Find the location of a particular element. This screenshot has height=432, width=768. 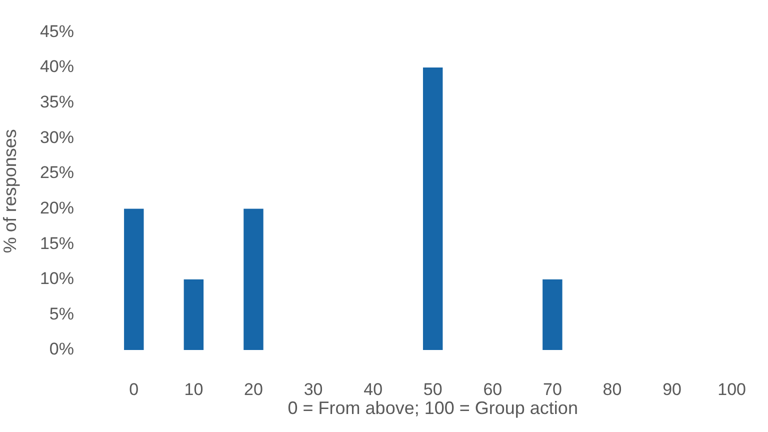

x-axis-title: 0 = From above; 100 = Group action is located at coordinates (433, 408).